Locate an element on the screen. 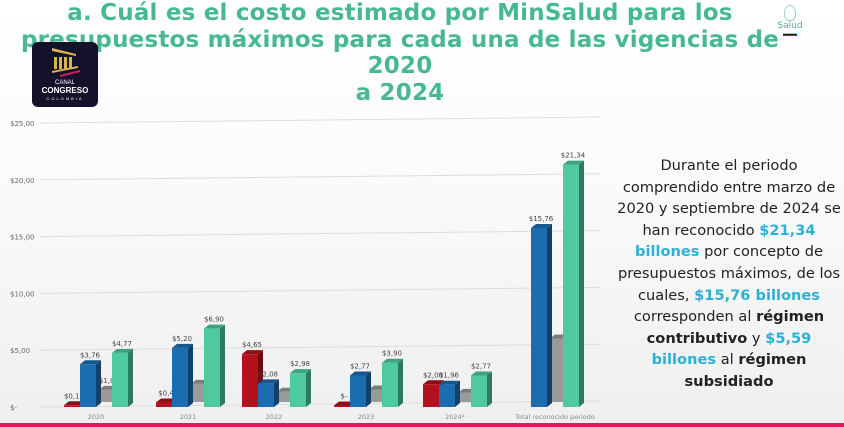  data-label: $2,98 is located at coordinates (300, 364).